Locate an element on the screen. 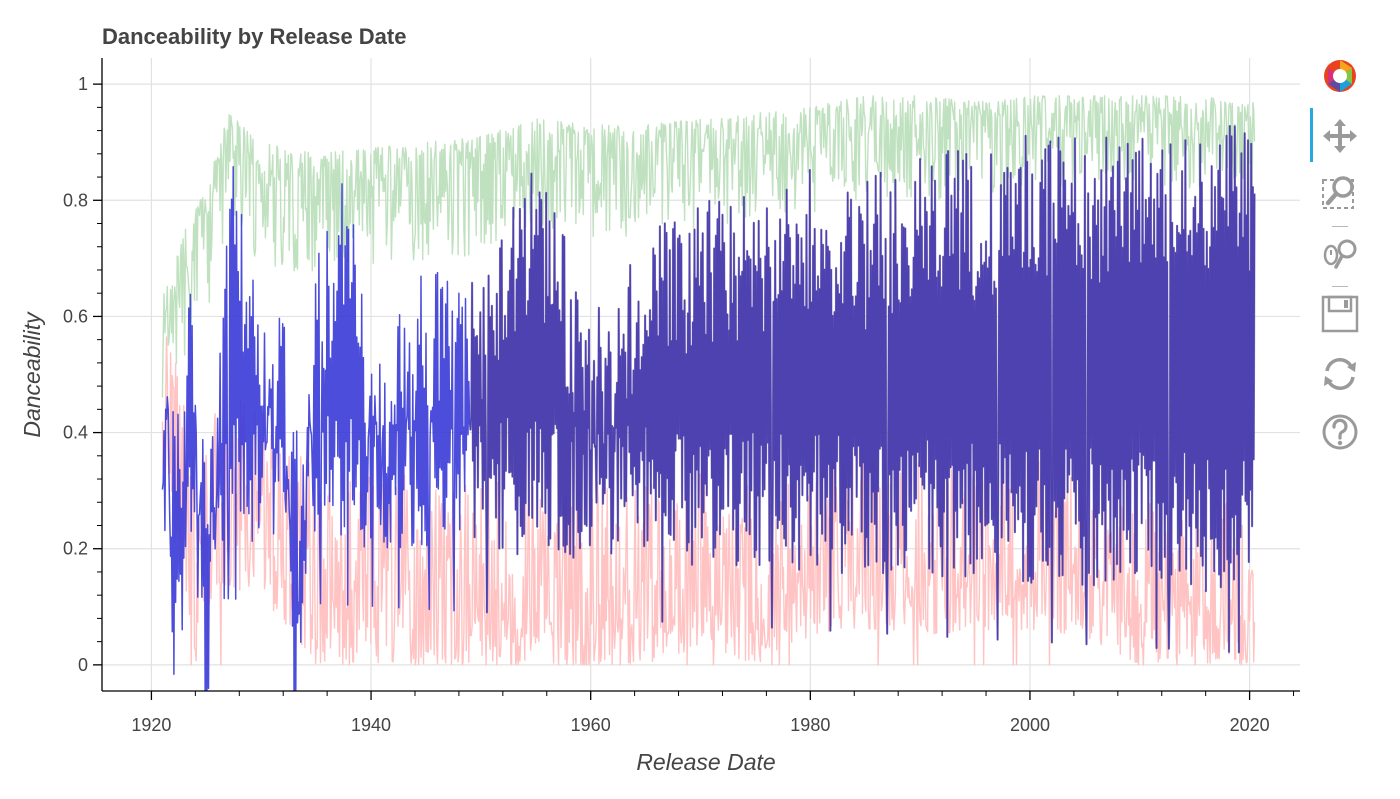 Image resolution: width=1400 pixels, height=799 pixels. reset-icon is located at coordinates (1340, 374).